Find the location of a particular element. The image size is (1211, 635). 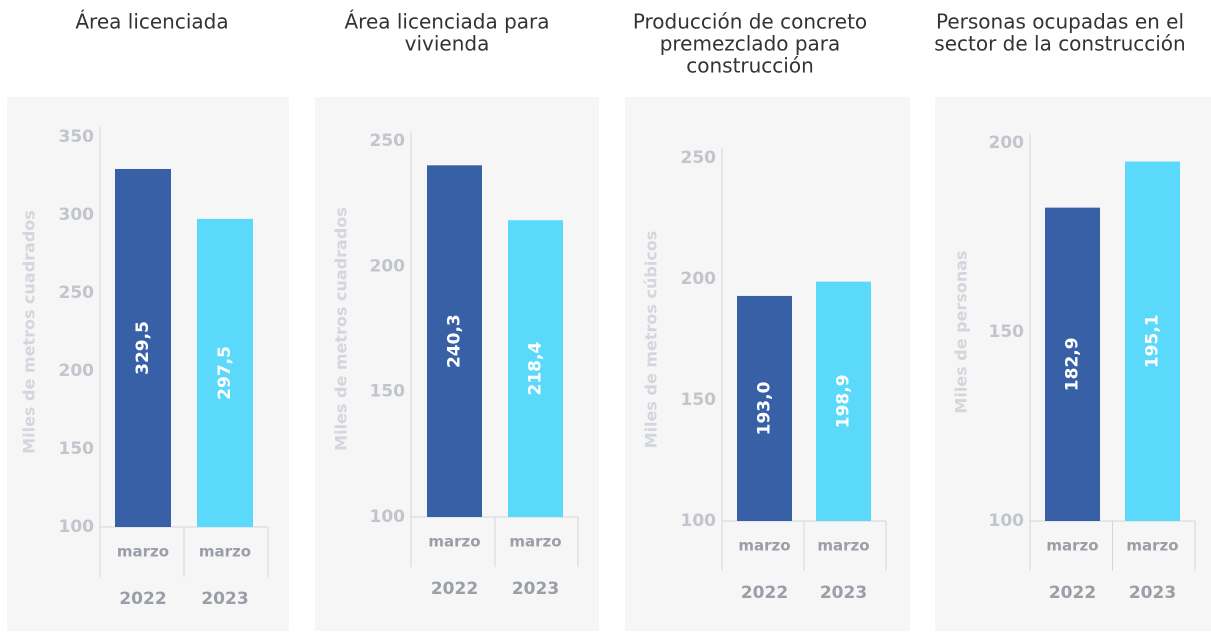

chart-title: sector de la construcción is located at coordinates (1059, 44).